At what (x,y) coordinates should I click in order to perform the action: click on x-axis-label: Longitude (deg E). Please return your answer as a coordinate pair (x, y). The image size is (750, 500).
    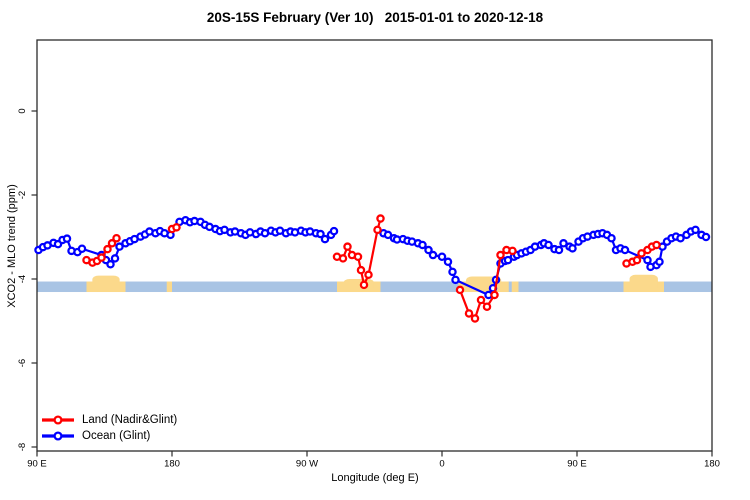
    Looking at the image, I should click on (375, 478).